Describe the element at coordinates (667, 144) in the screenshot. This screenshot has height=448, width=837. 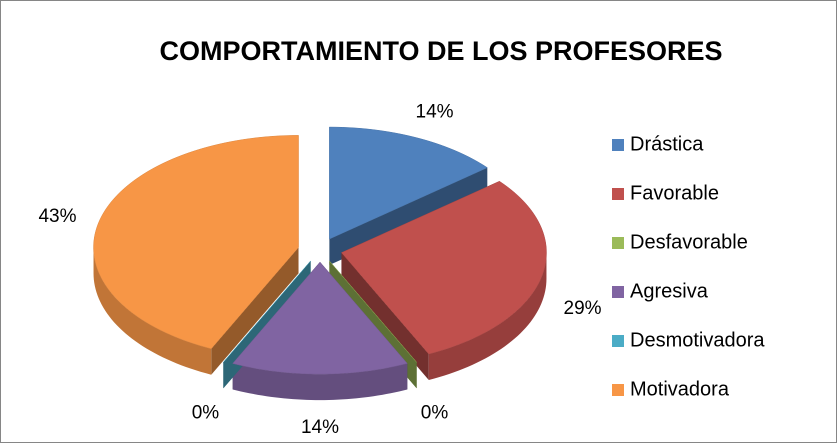
I see `legend-label: Drástica` at that location.